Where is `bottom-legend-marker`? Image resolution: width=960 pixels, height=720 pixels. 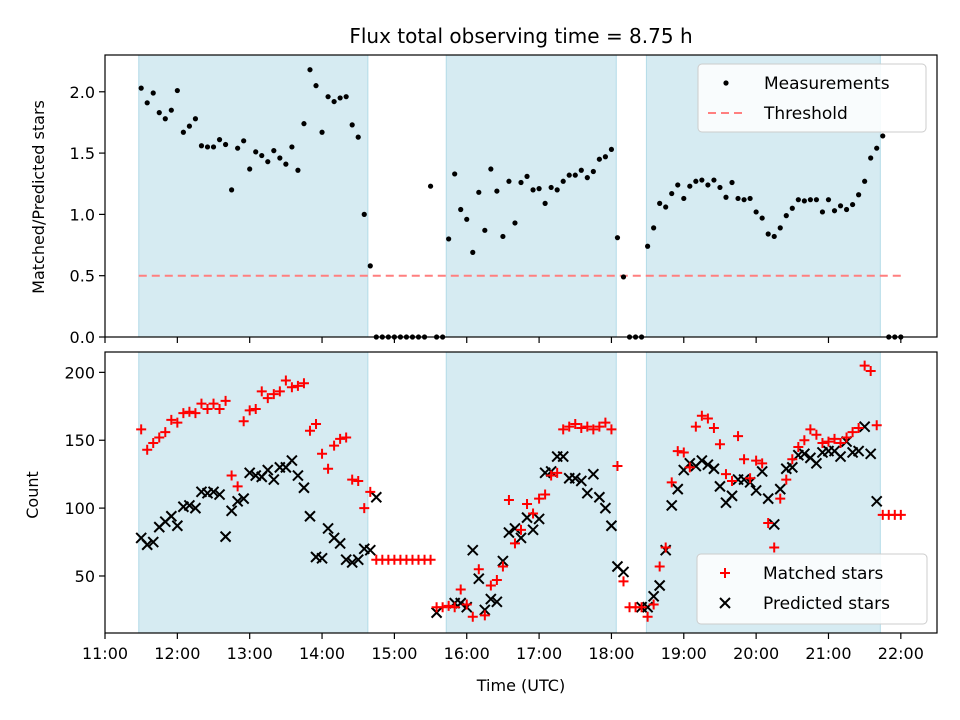
bottom-legend-marker is located at coordinates (725, 573).